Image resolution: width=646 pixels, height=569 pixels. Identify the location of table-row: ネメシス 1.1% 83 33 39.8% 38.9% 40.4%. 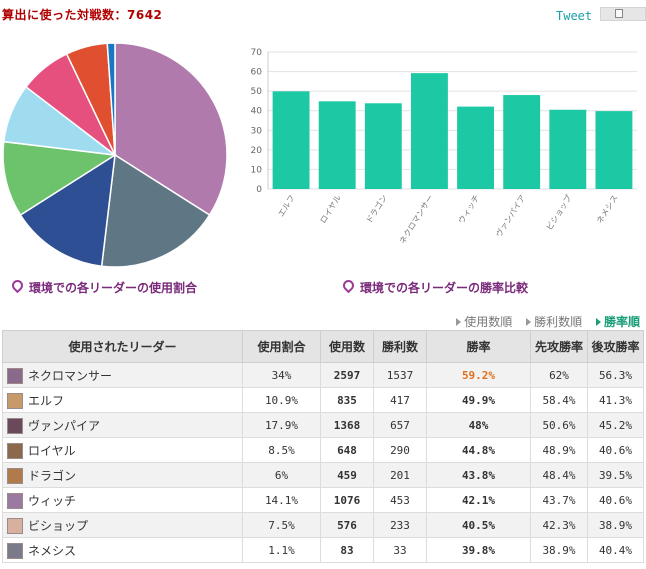
(323, 550).